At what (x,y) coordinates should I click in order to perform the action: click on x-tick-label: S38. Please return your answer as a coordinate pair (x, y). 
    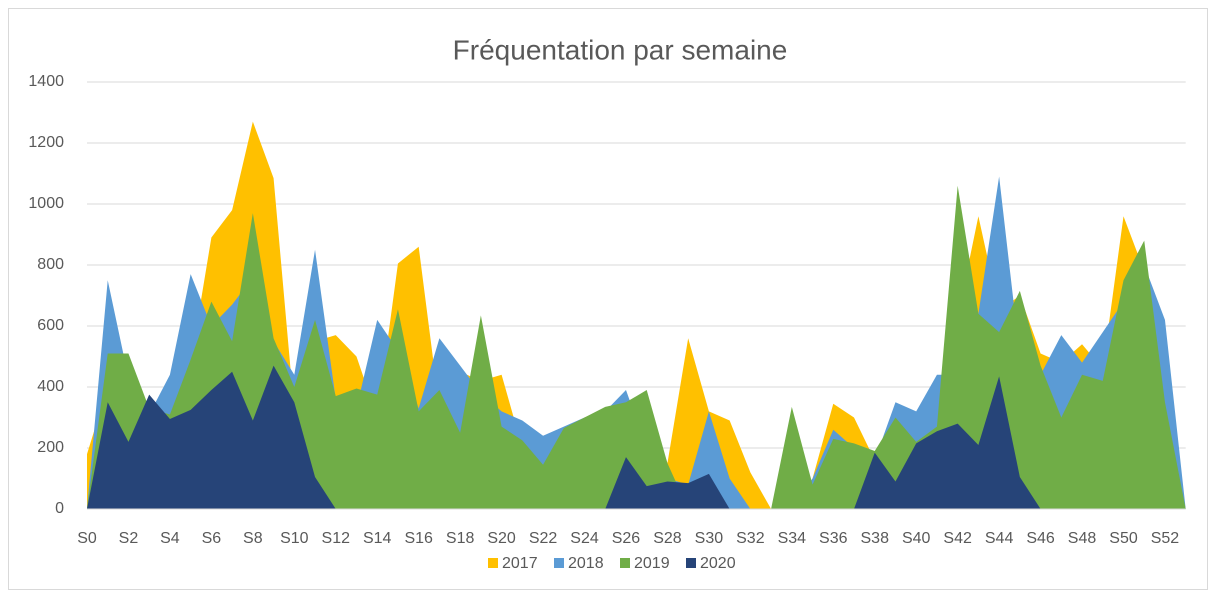
    Looking at the image, I should click on (875, 538).